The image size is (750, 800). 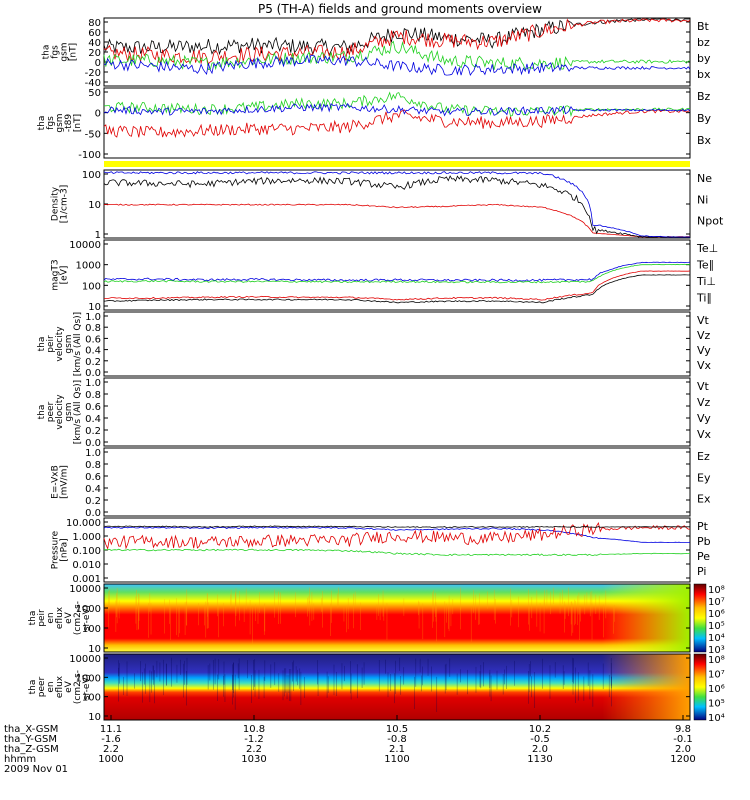 I want to click on orbit-row-label: tha_Z-GSM, so click(x=31, y=749).